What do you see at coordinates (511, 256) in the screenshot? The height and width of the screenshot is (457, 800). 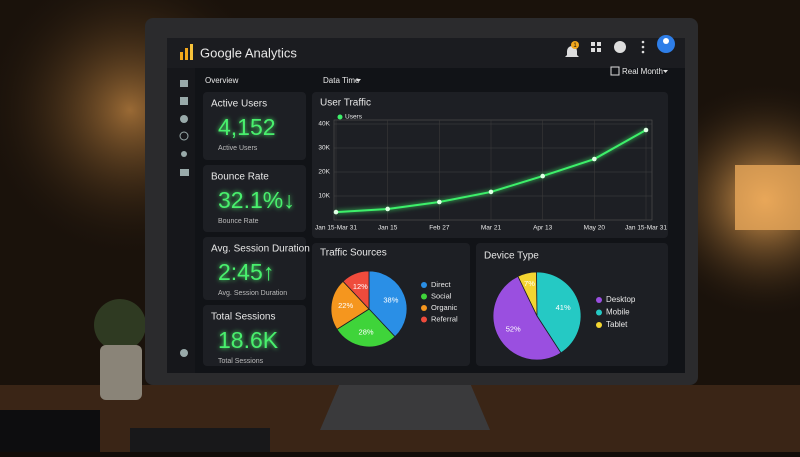 I see `chart-title: Device Type` at bounding box center [511, 256].